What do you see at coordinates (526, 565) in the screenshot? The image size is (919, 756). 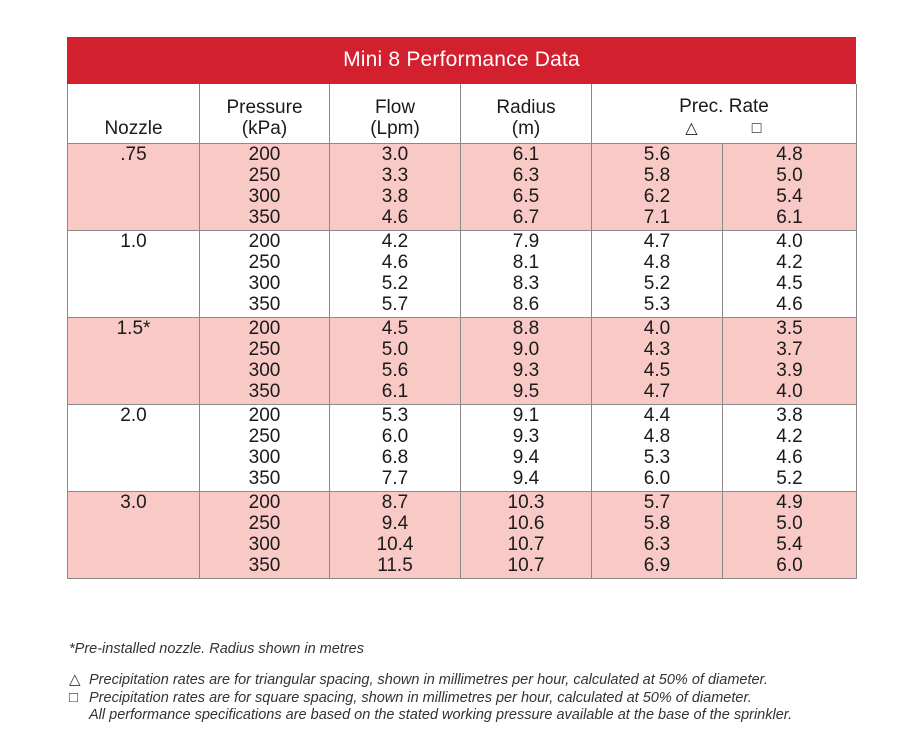 I see `radius-value: 10.7` at bounding box center [526, 565].